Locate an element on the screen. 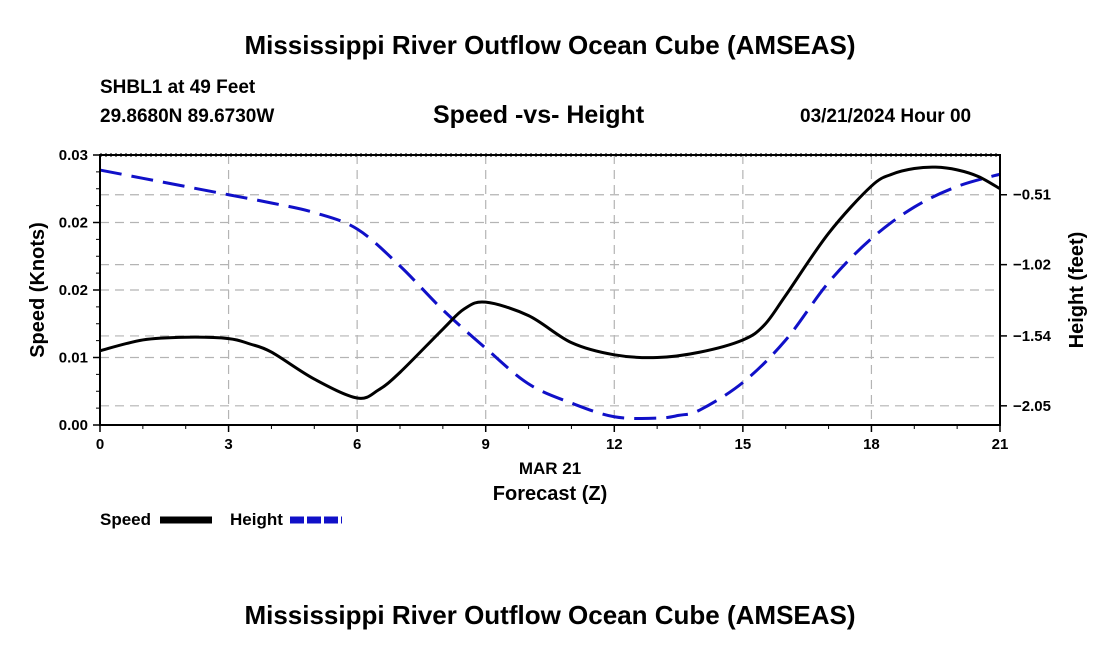 The height and width of the screenshot is (650, 1100). y2-axis-label: Height (feet) is located at coordinates (1077, 290).